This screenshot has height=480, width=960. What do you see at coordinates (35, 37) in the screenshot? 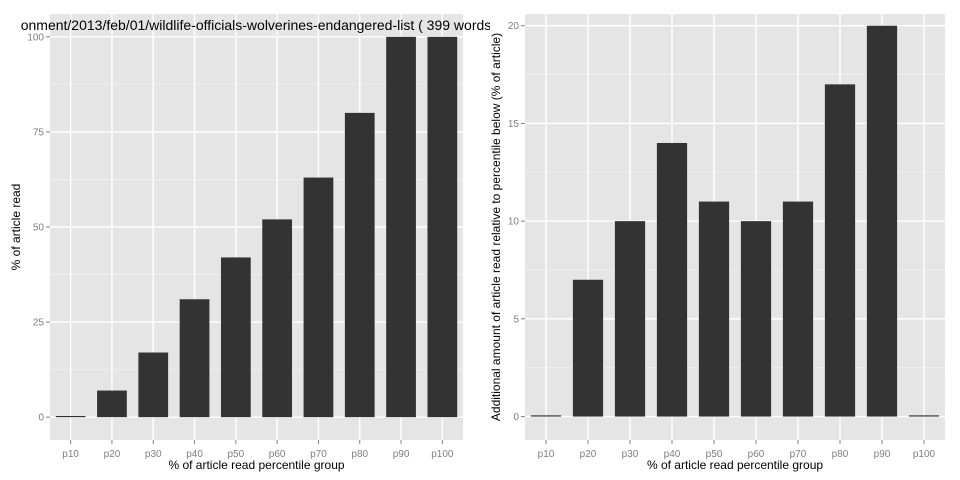
I see `y-tick-label: 100` at bounding box center [35, 37].